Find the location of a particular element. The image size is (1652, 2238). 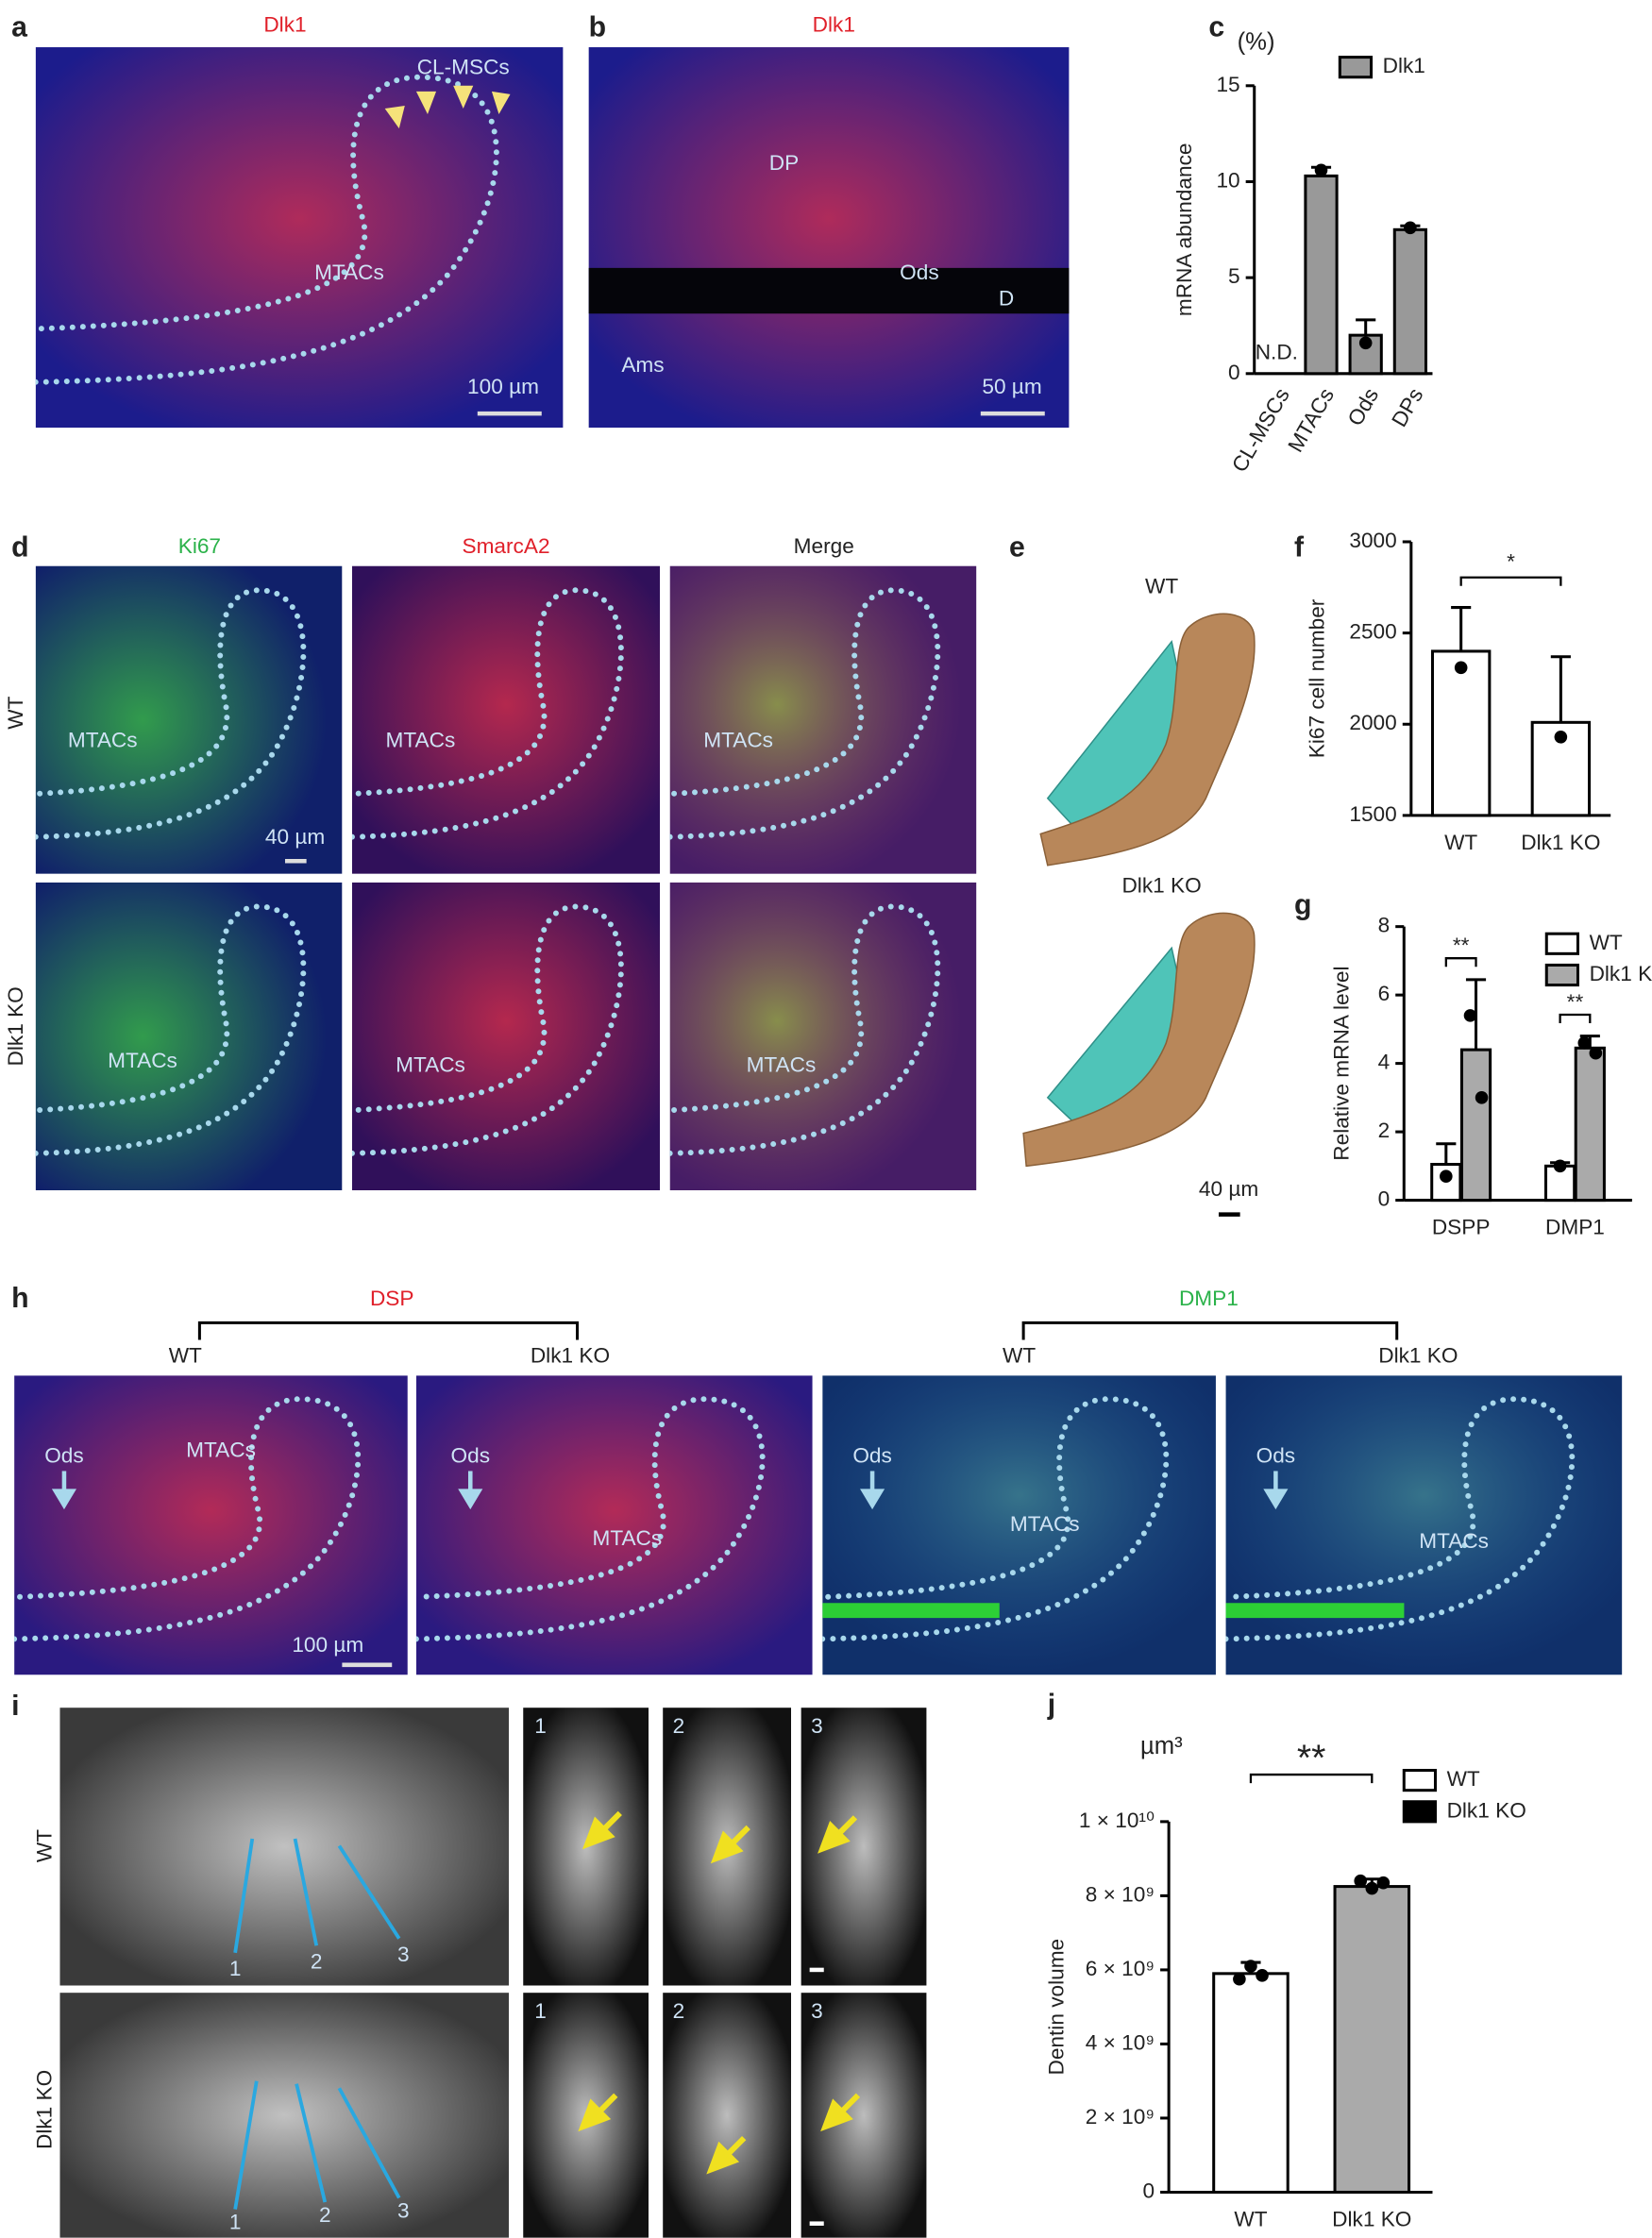

image-label: CL-MSCs is located at coordinates (463, 67).